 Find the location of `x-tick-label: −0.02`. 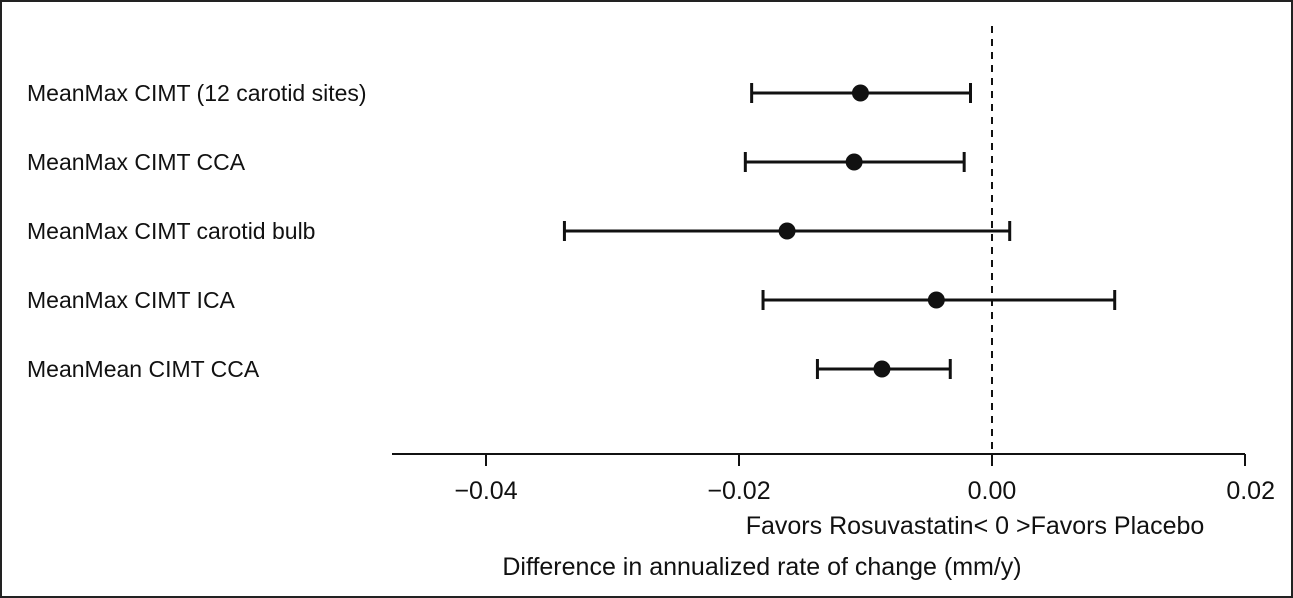

x-tick-label: −0.02 is located at coordinates (738, 491).